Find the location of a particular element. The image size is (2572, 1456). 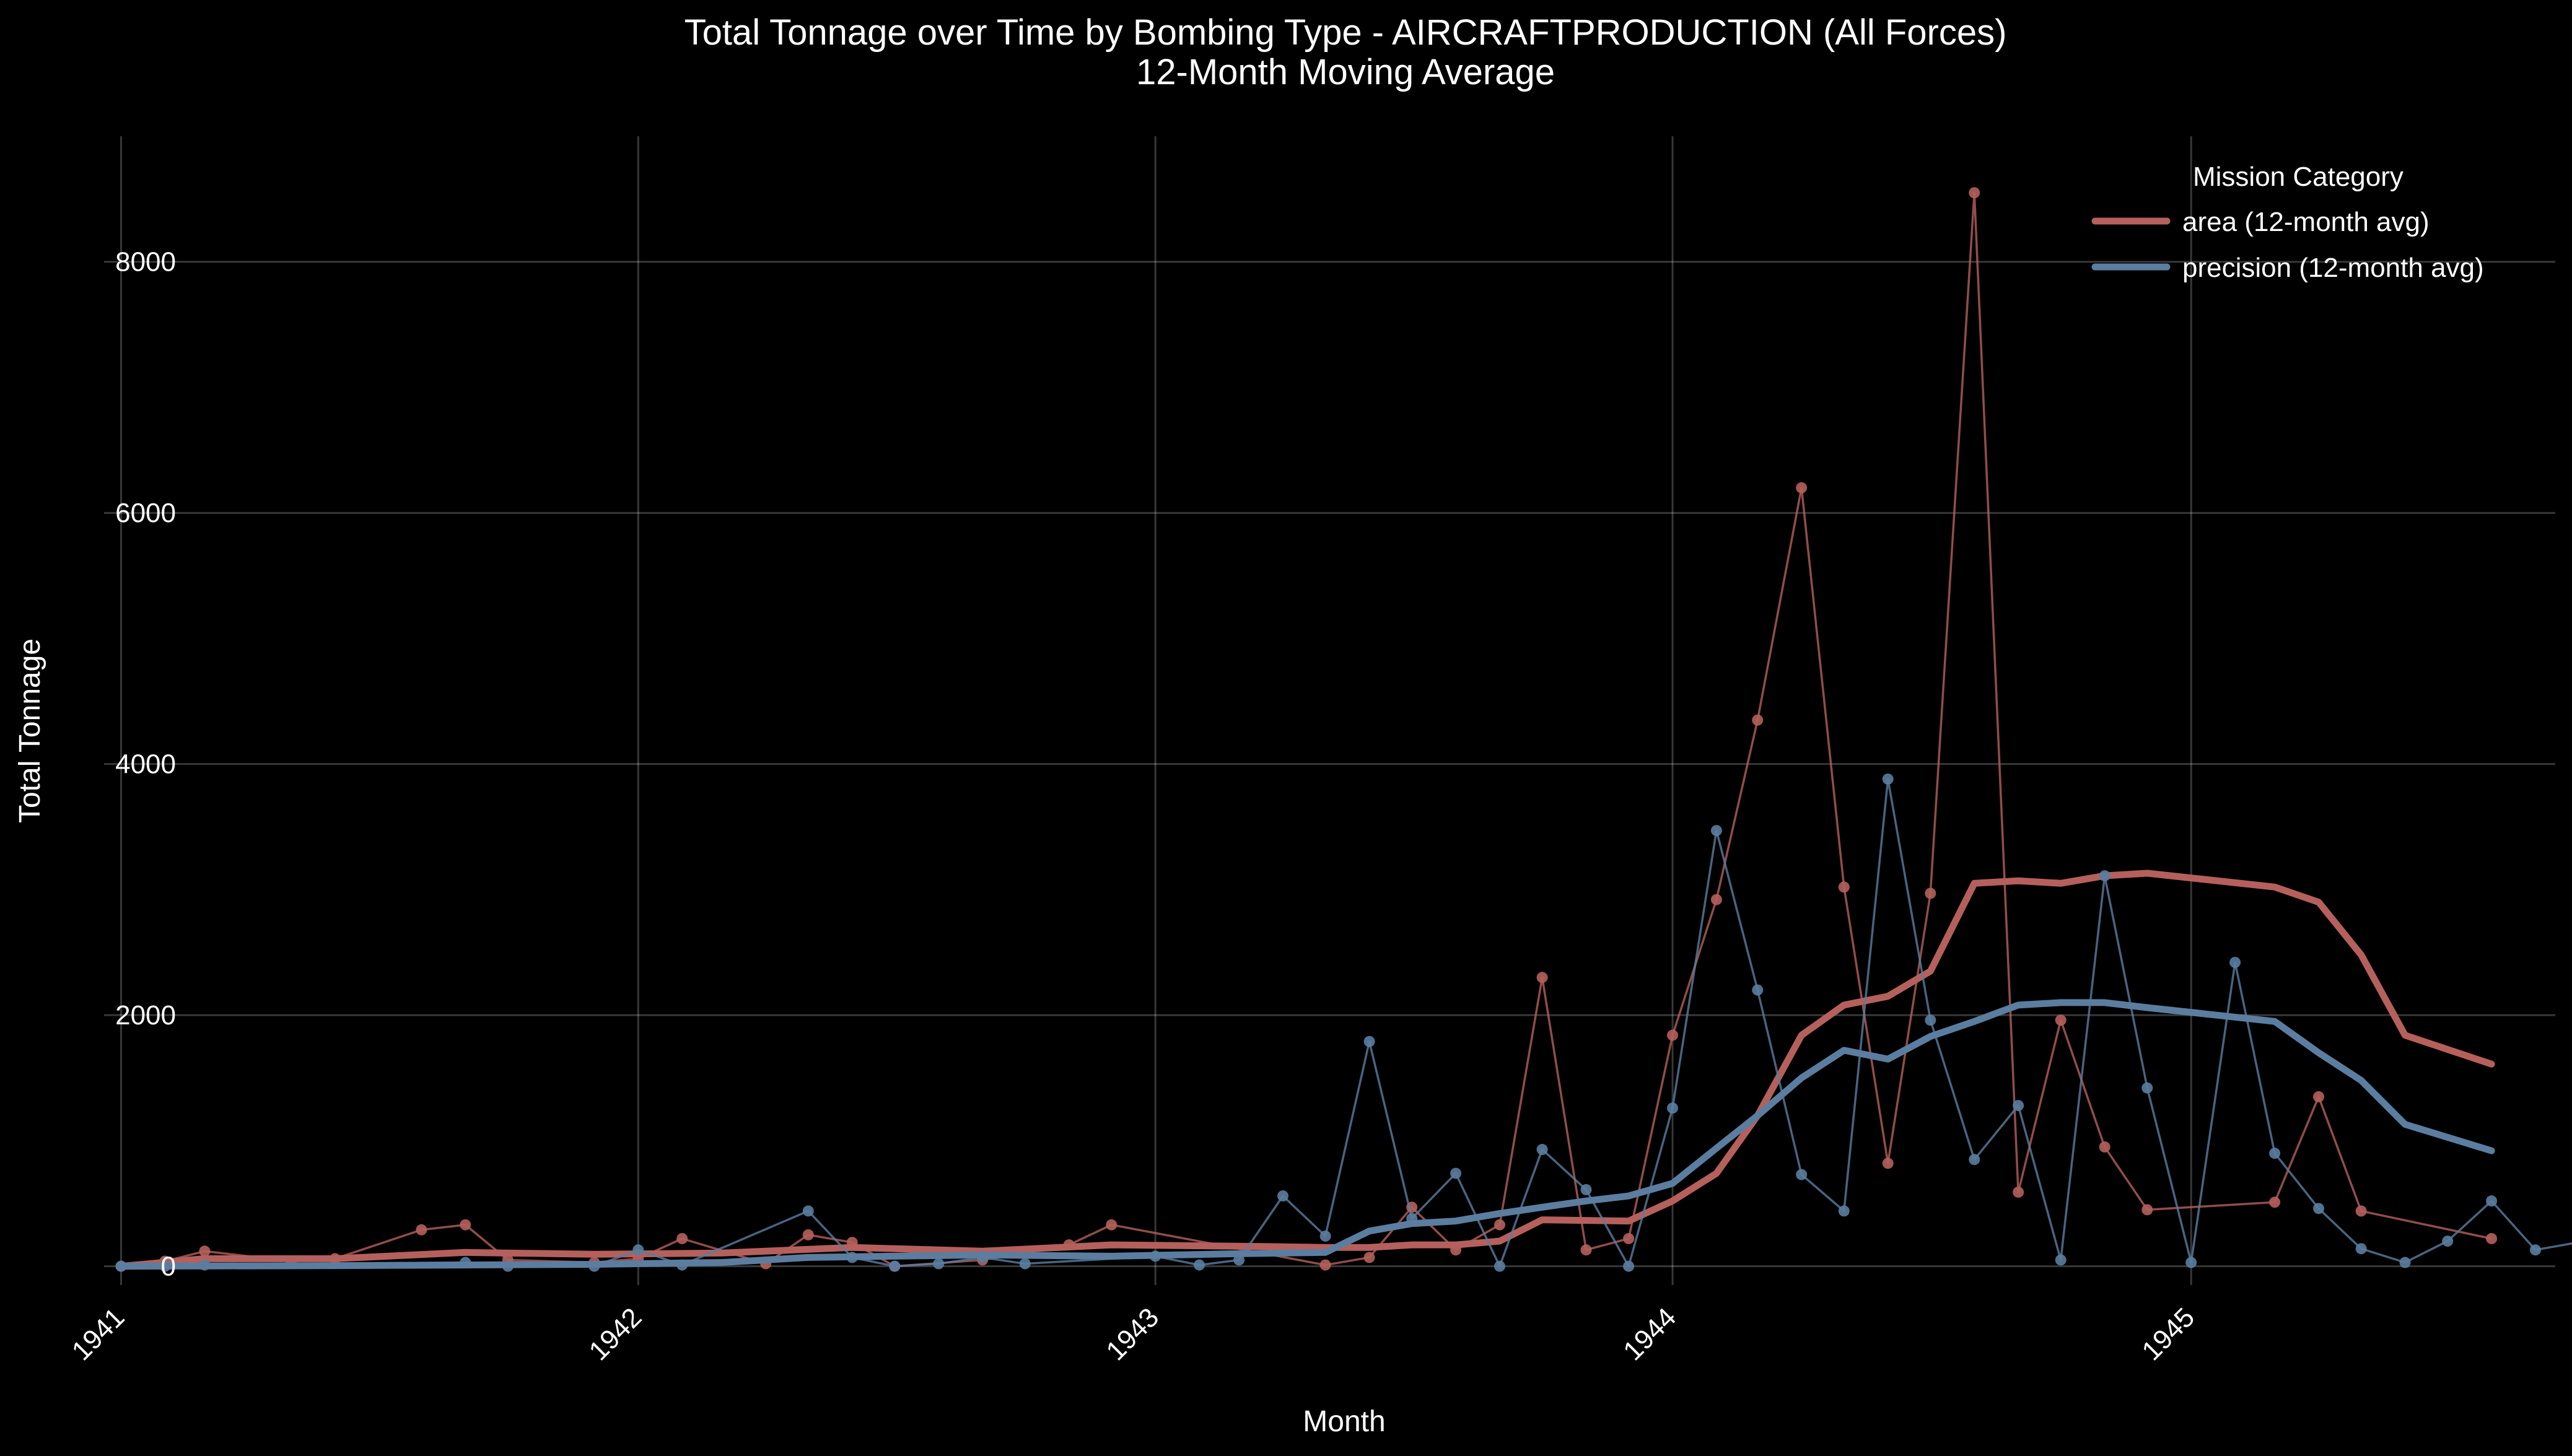

x-tick-label: 1945 is located at coordinates (2168, 1334).